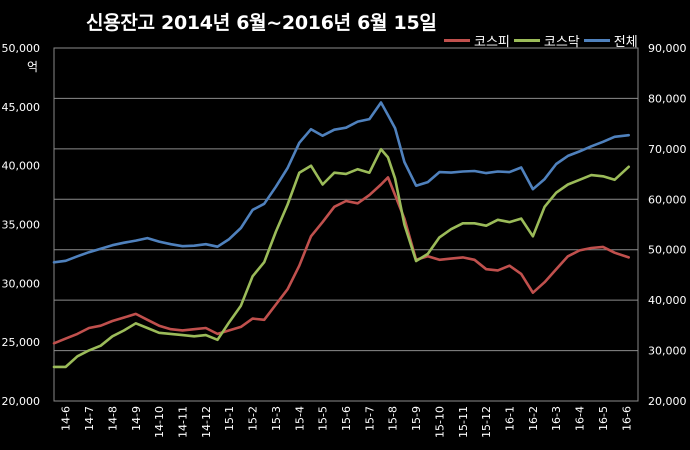 The width and height of the screenshot is (690, 450). I want to click on x-tick-label: 15-2, so click(253, 418).